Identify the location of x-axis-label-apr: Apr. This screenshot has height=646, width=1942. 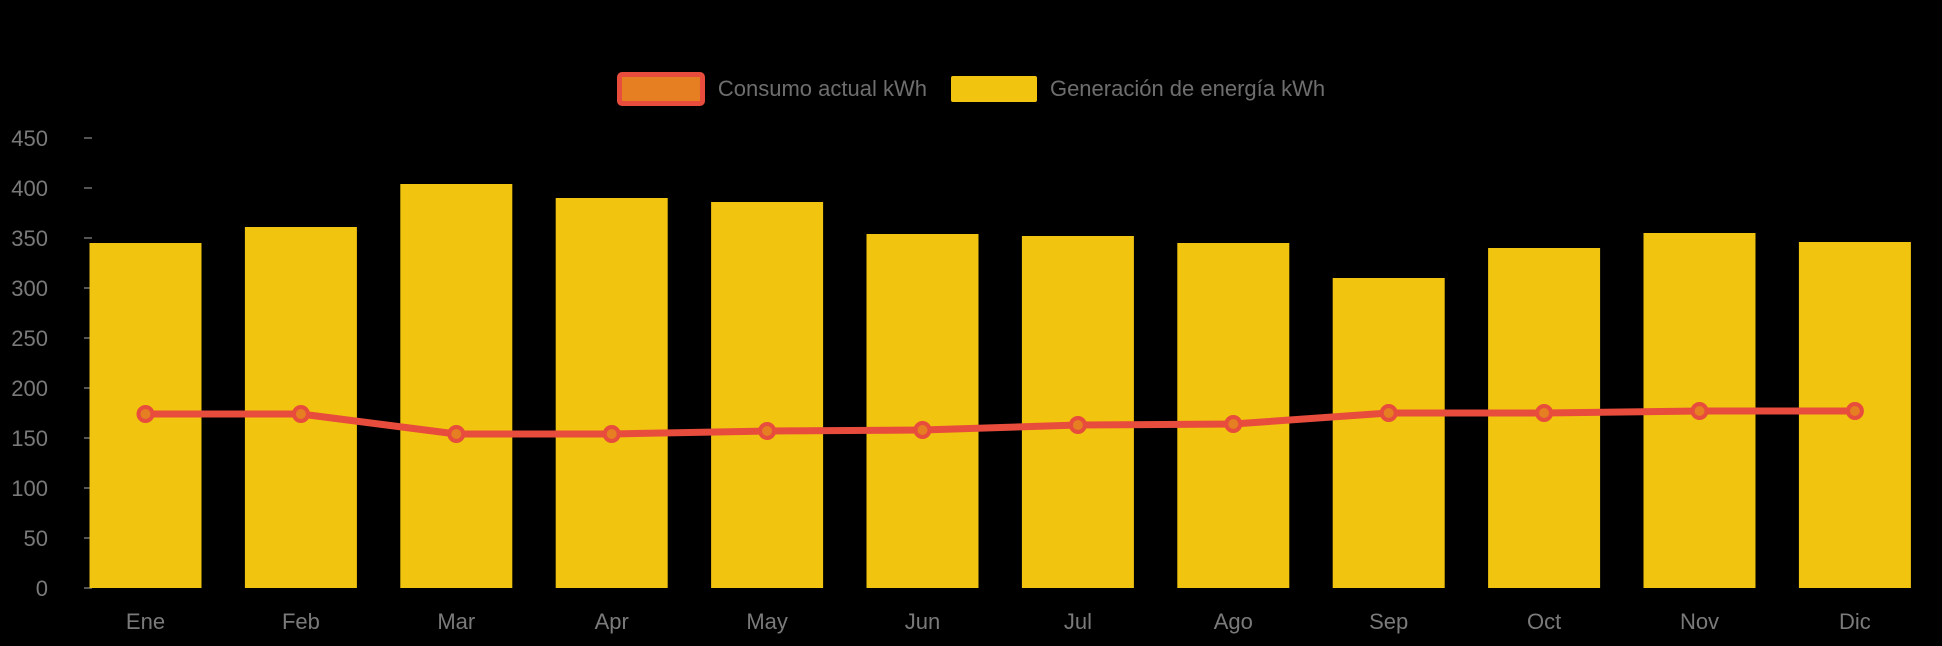
(612, 621).